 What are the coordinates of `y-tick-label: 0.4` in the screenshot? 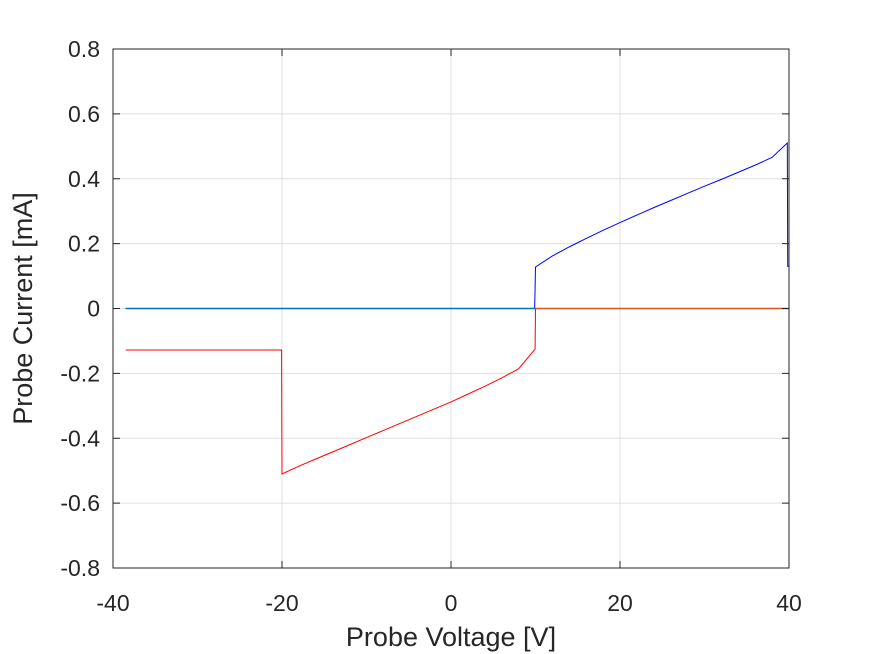 It's located at (84, 179).